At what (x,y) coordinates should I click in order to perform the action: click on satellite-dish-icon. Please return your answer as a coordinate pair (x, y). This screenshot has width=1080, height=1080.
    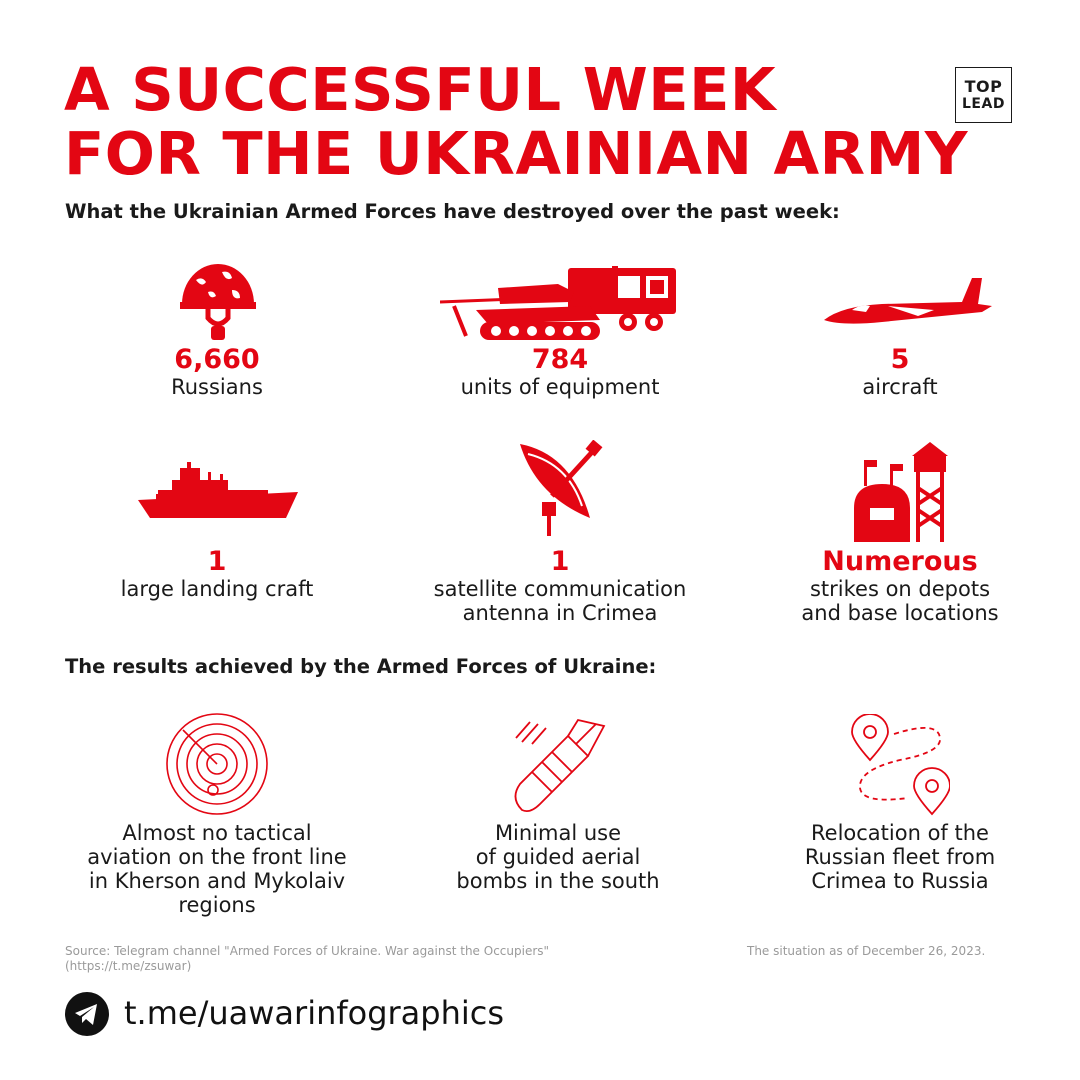
    Looking at the image, I should click on (561, 488).